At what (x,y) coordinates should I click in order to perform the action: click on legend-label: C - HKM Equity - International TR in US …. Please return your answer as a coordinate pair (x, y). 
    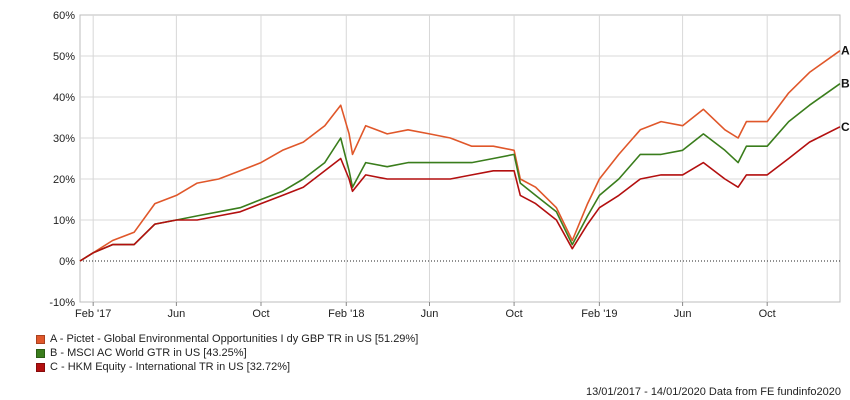
    Looking at the image, I should click on (170, 367).